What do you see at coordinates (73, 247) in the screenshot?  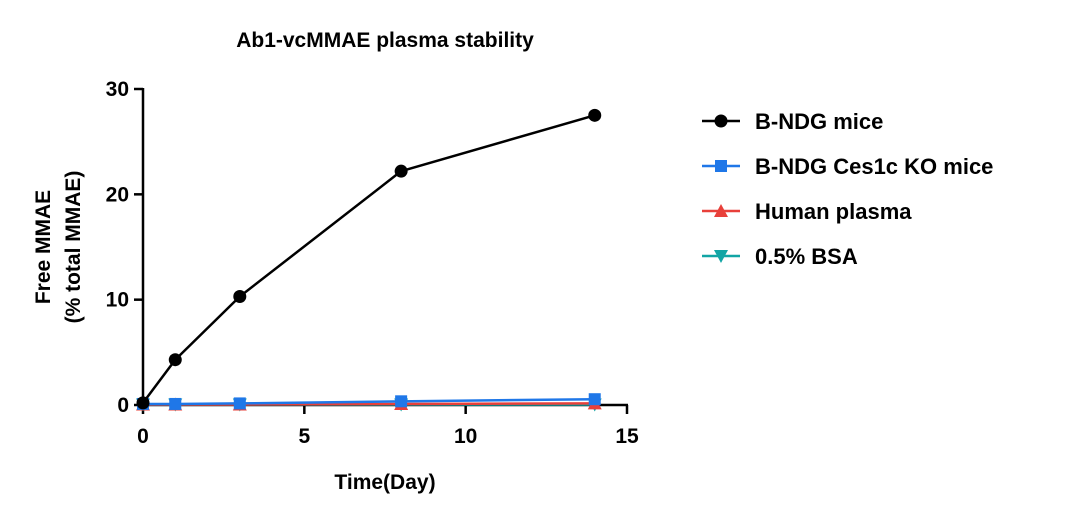 I see `y-axis-title-line2: (% total MMAE)` at bounding box center [73, 247].